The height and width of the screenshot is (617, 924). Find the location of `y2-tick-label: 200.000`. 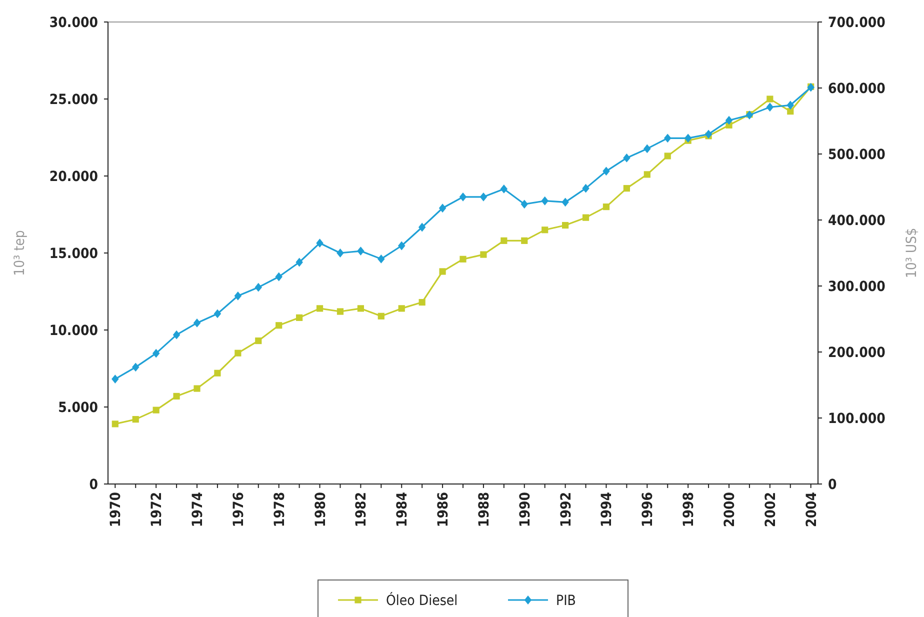

y2-tick-label: 200.000 is located at coordinates (857, 352).